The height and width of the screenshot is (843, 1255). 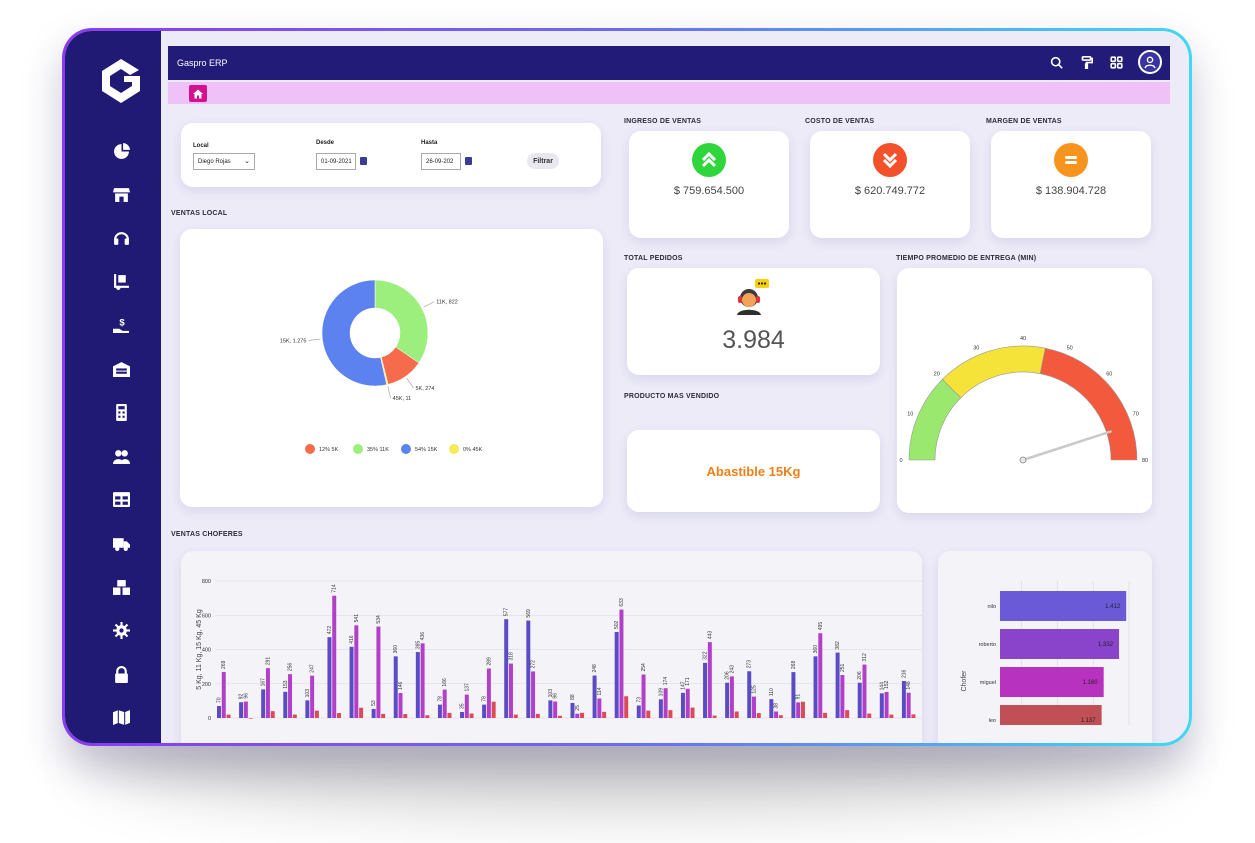 I want to click on bar-data-label: 385, so click(x=418, y=645).